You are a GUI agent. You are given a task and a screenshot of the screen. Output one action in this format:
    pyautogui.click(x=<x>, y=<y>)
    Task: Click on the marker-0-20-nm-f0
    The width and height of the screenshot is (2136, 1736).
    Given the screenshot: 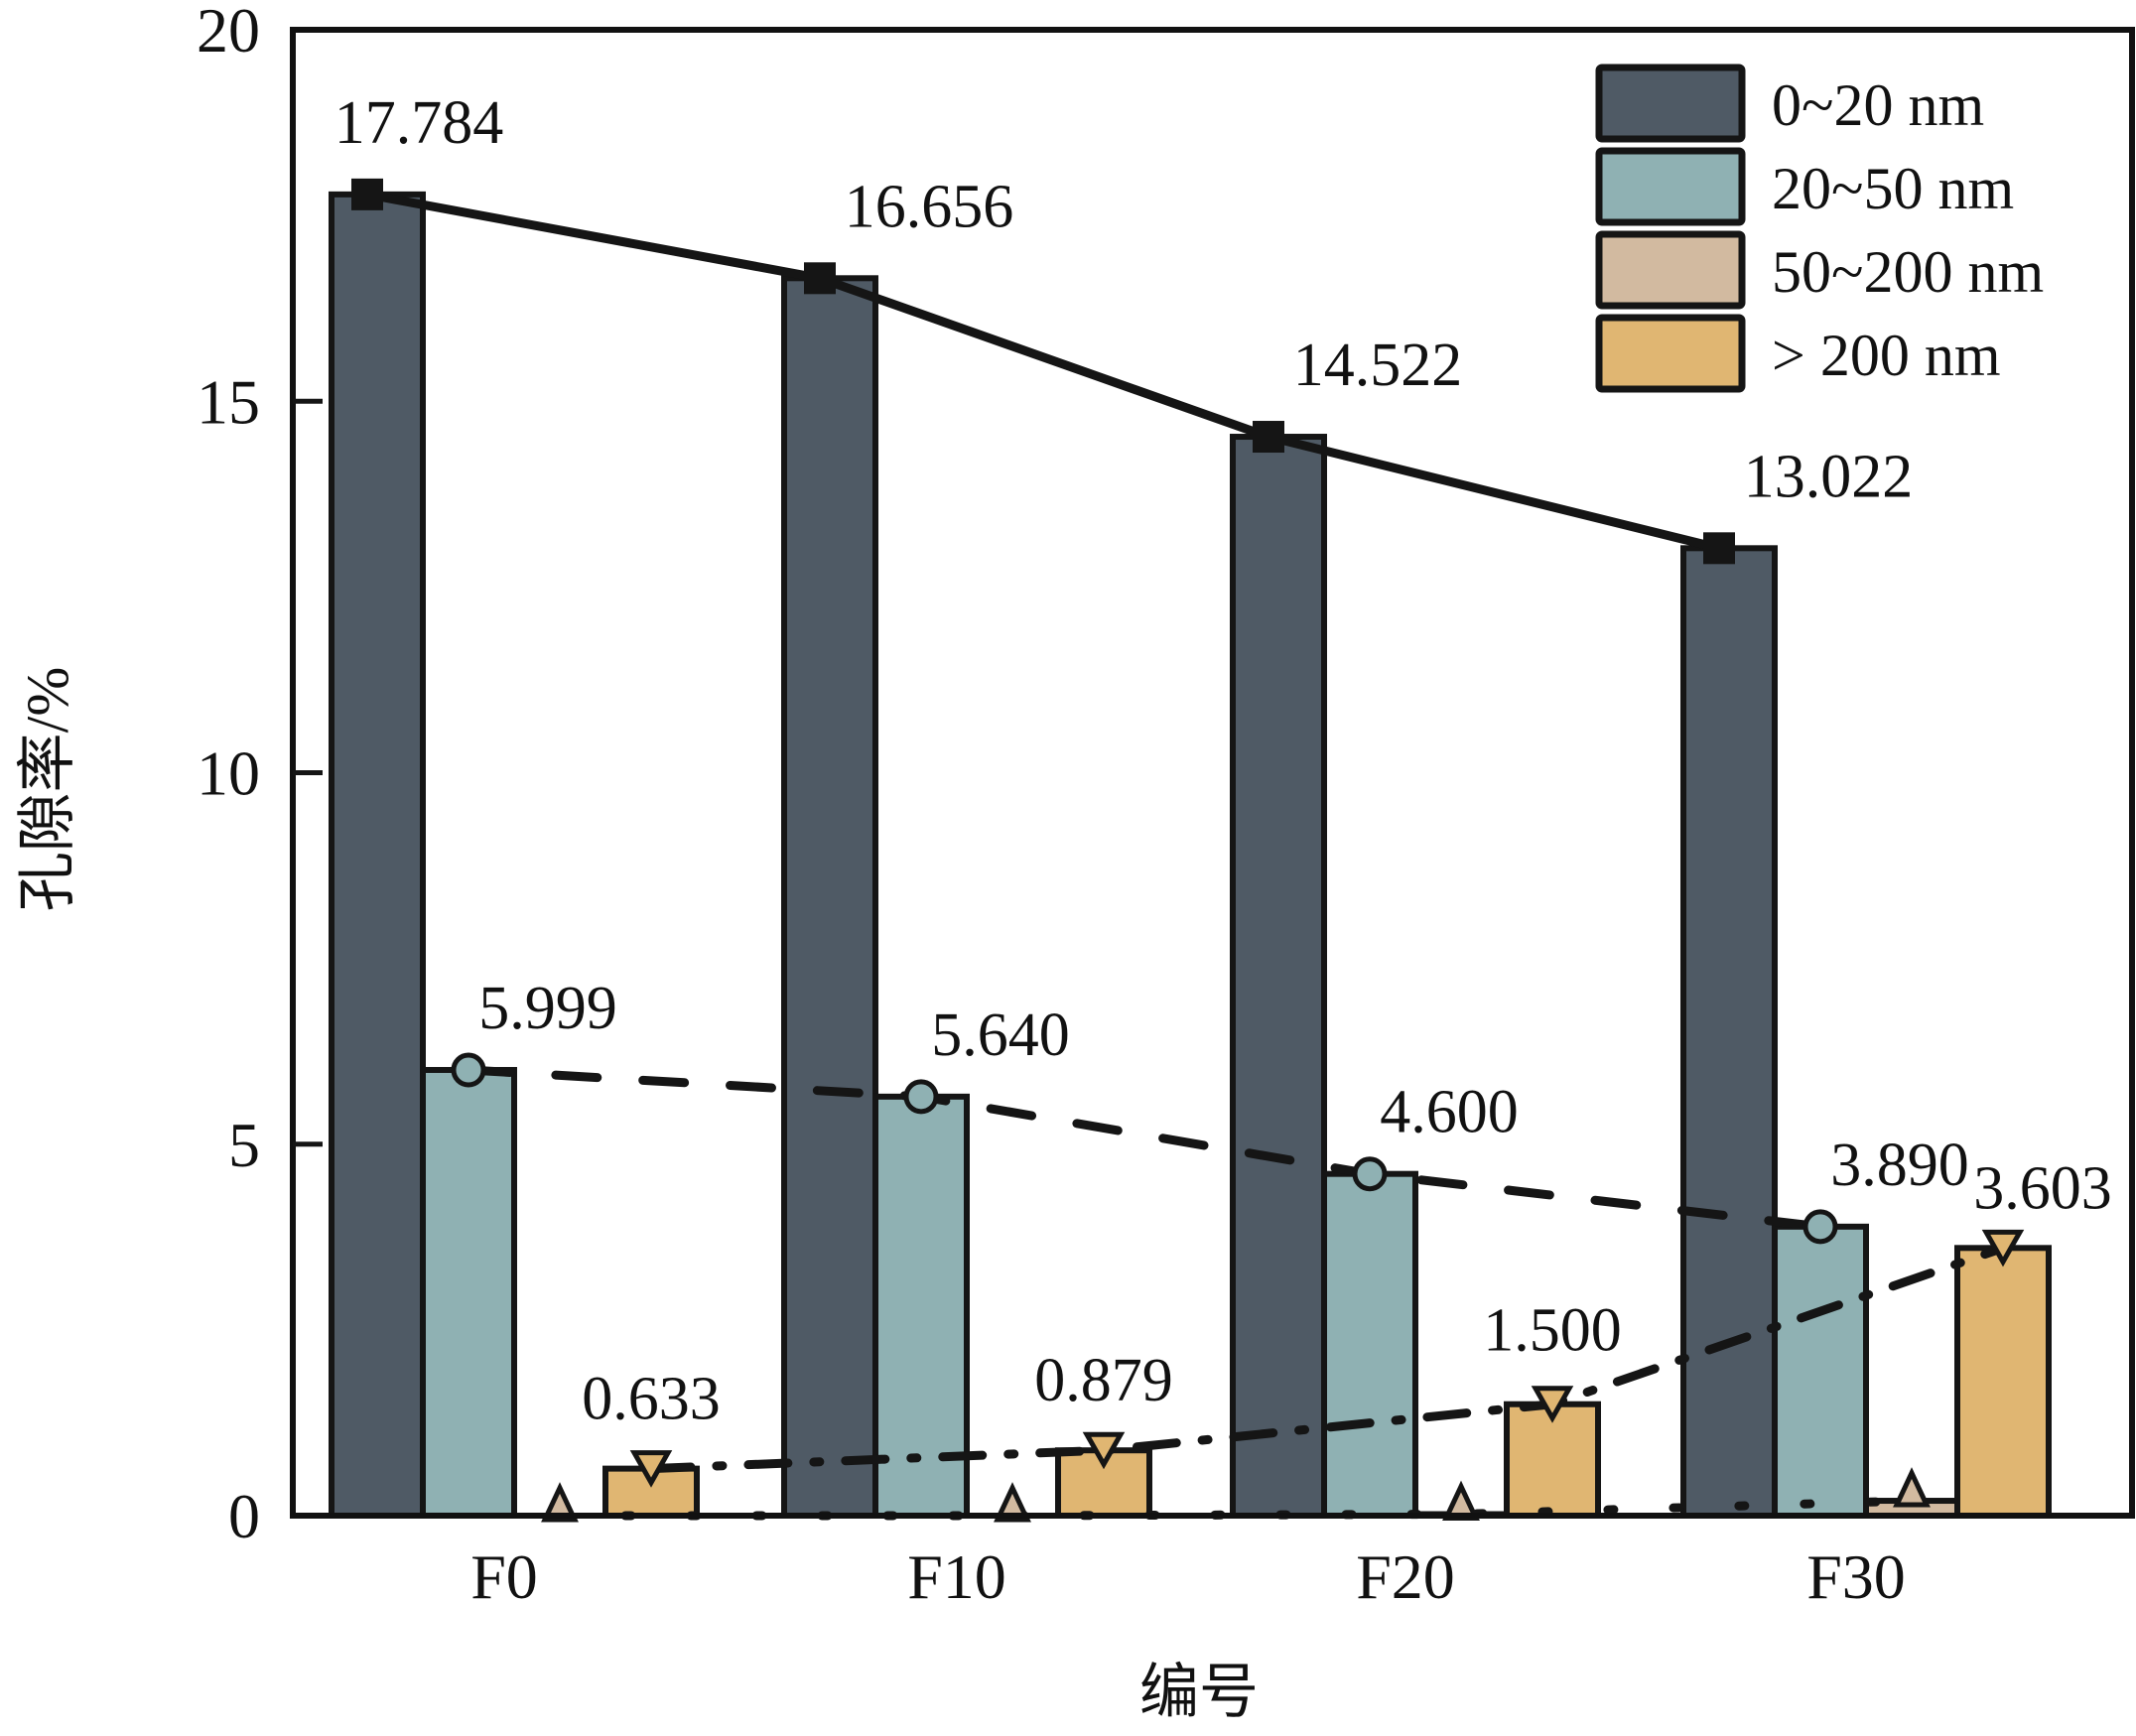 What is the action you would take?
    pyautogui.click(x=367, y=194)
    